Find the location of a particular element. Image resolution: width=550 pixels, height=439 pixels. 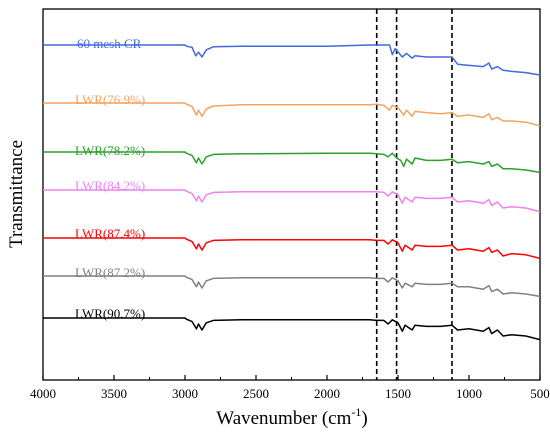

series-label-1: LWR(76.9%) is located at coordinates (110, 99).